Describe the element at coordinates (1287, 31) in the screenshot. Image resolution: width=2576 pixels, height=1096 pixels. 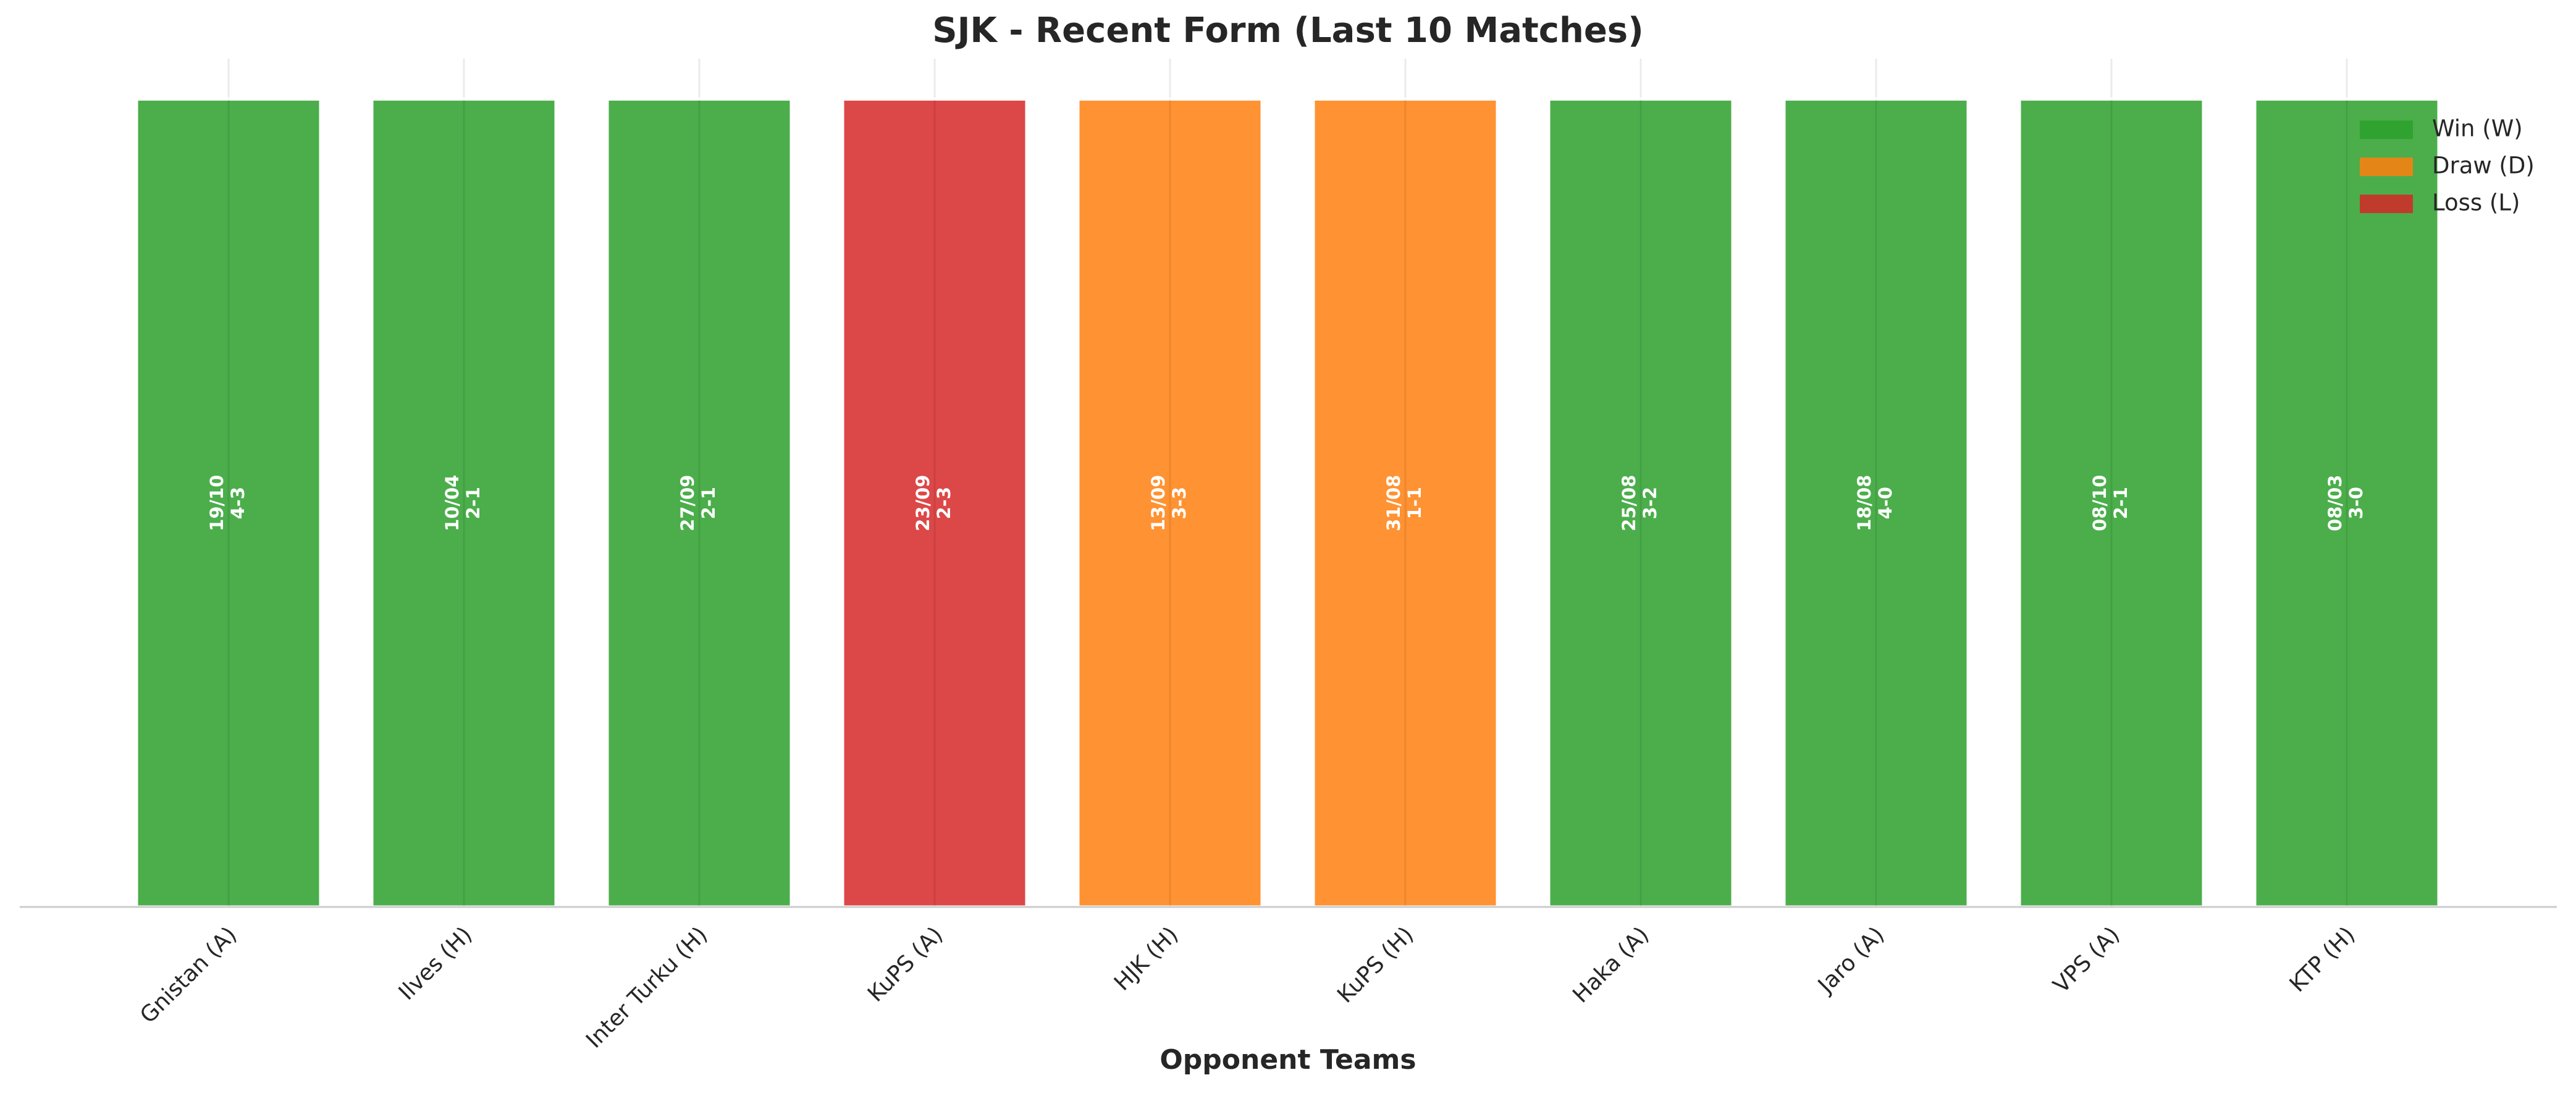
I see `chart-title: SJK - Recent Form (Last 10 Matches)` at that location.